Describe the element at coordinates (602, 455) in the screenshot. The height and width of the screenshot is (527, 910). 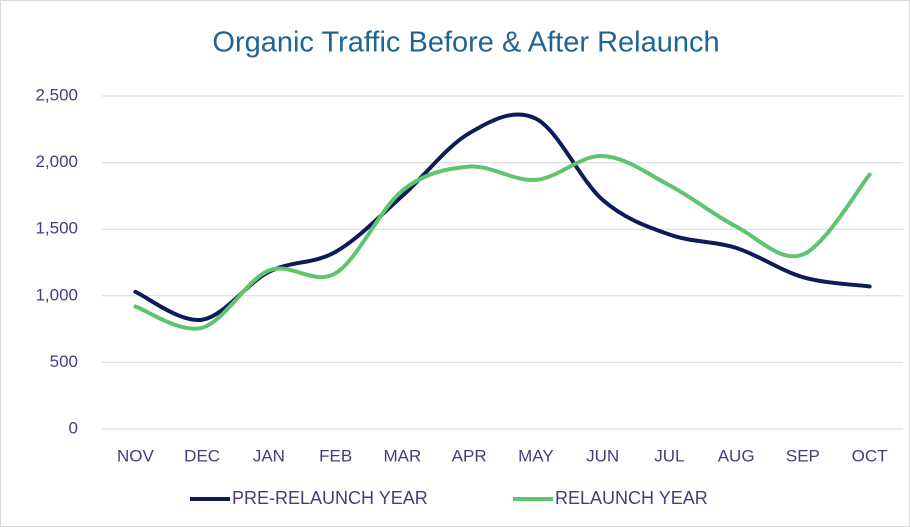
I see `x-tick-label: JUN` at that location.